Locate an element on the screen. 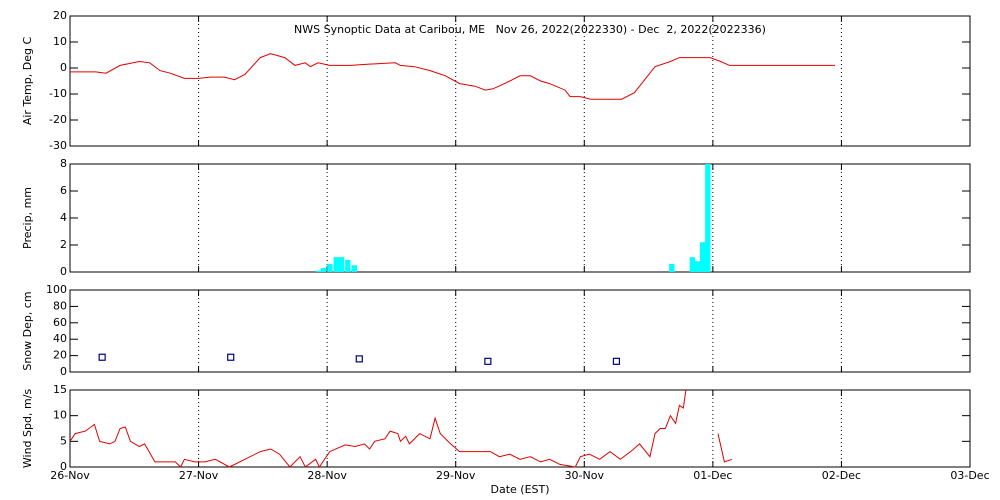 This screenshot has width=1000, height=500. y-axis-label: Snow Dep, cm is located at coordinates (27, 330).